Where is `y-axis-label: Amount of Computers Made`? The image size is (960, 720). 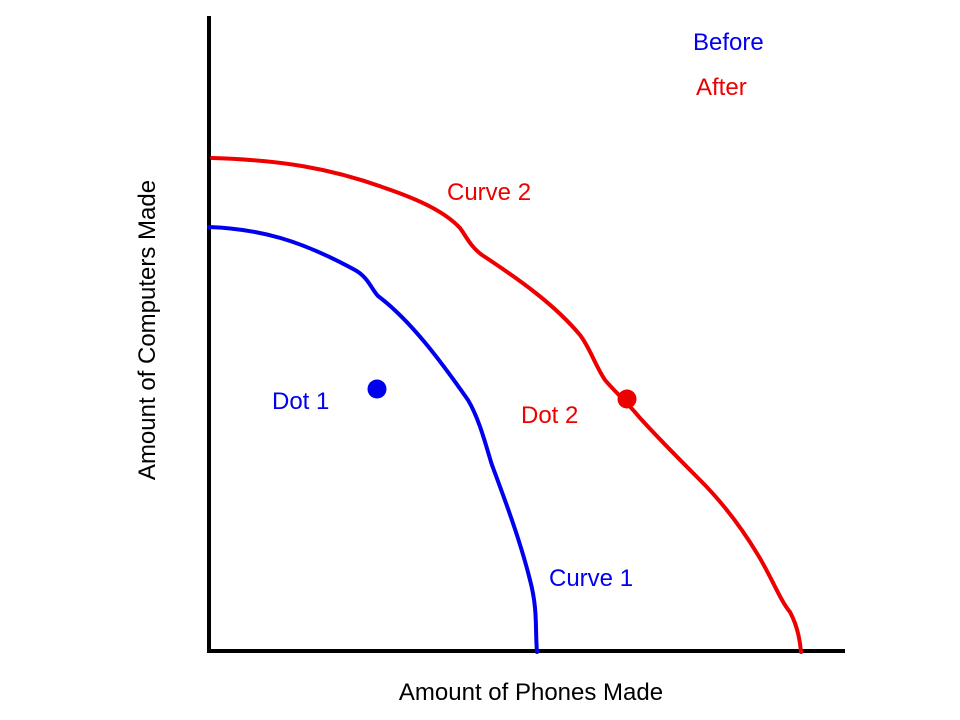 y-axis-label: Amount of Computers Made is located at coordinates (147, 330).